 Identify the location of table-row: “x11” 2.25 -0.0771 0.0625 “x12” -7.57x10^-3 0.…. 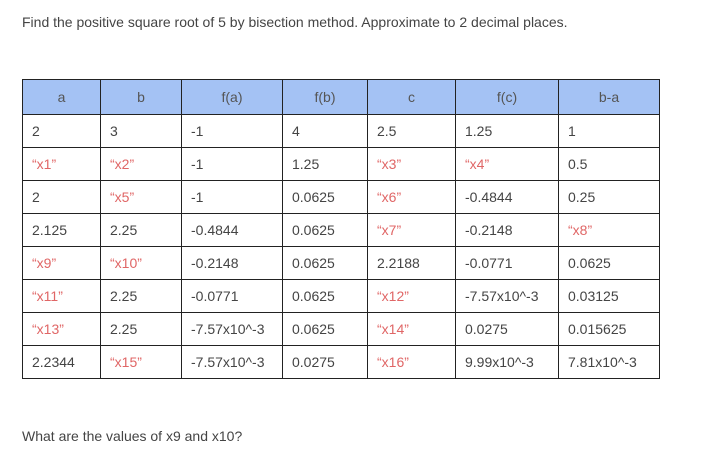
(341, 296).